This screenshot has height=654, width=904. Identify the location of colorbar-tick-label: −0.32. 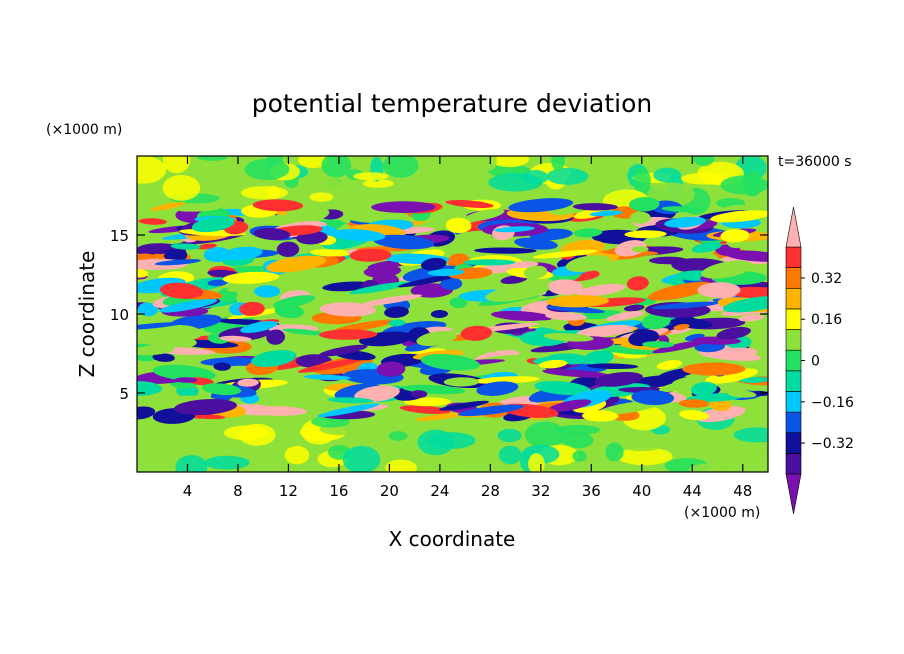
(832, 444).